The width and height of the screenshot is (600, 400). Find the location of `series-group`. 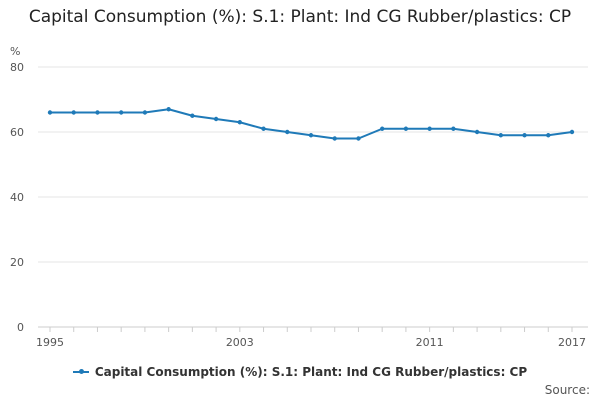

series-group is located at coordinates (311, 124).